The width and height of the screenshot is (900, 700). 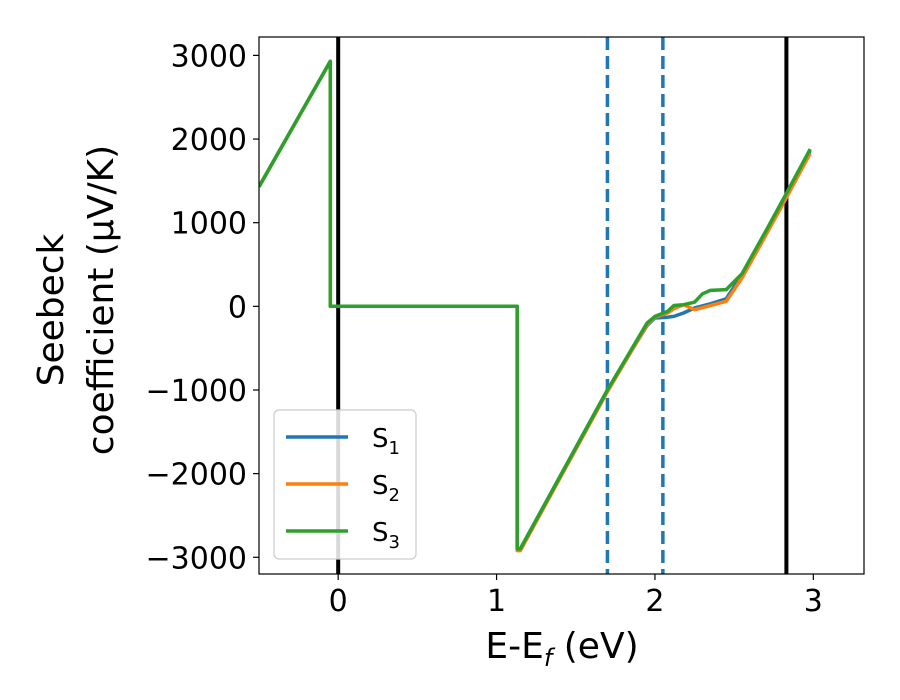 What do you see at coordinates (813, 601) in the screenshot?
I see `x-tick-label: 3` at bounding box center [813, 601].